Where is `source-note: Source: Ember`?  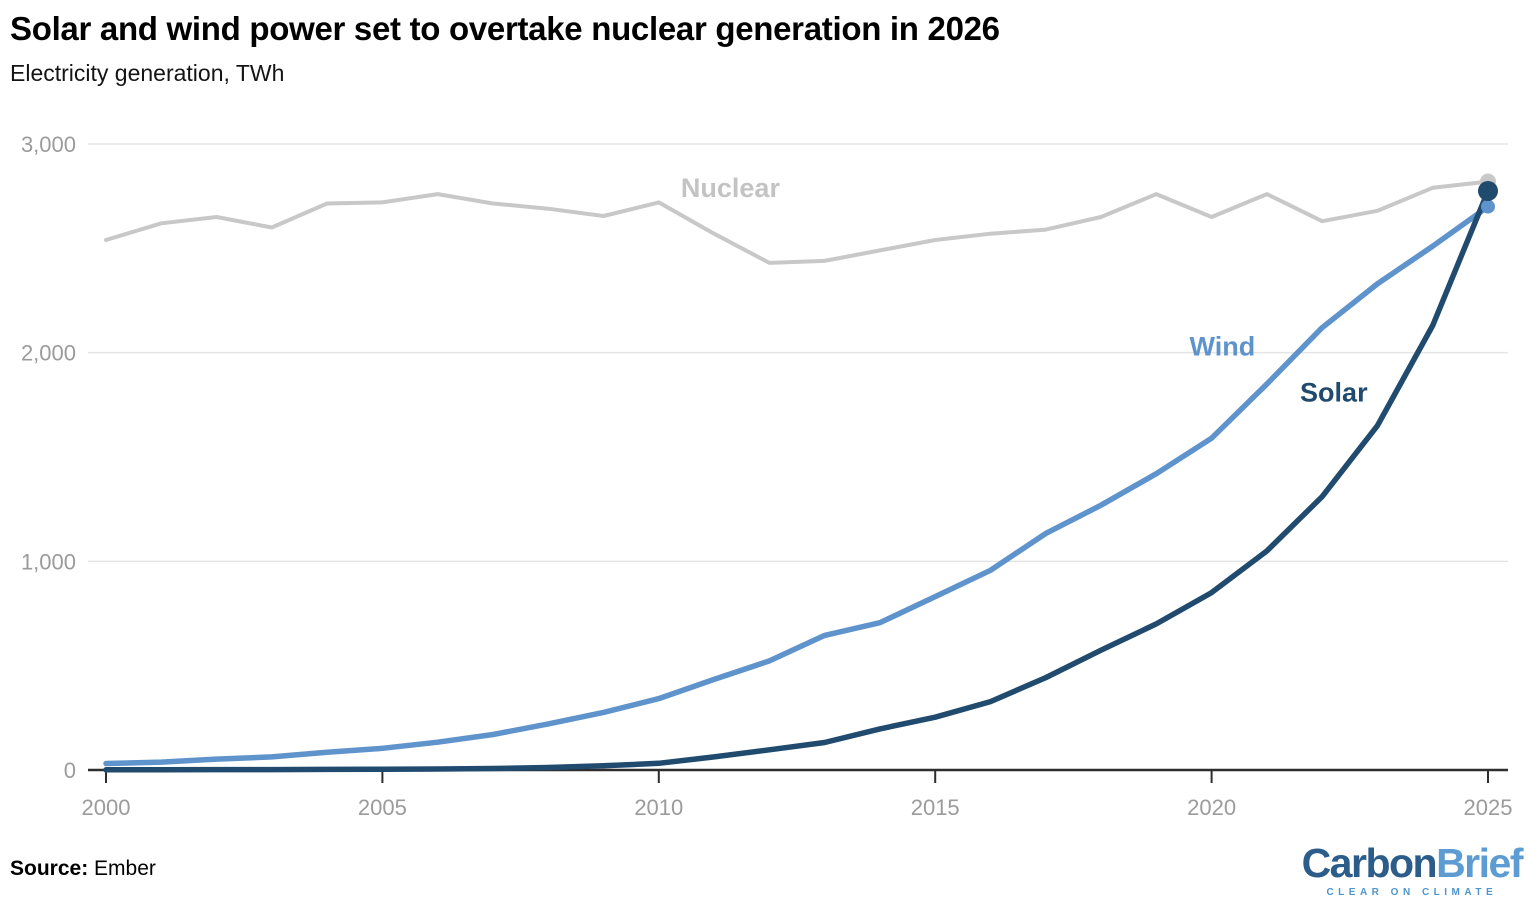
source-note: Source: Ember is located at coordinates (83, 869).